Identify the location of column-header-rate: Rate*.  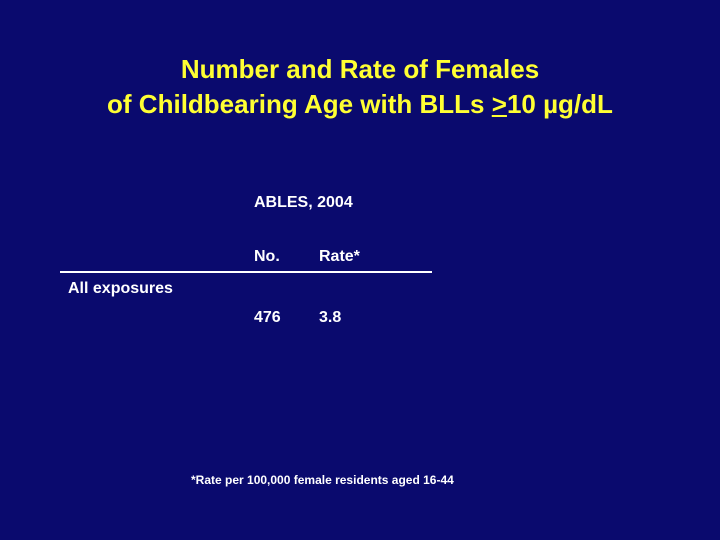
(339, 256).